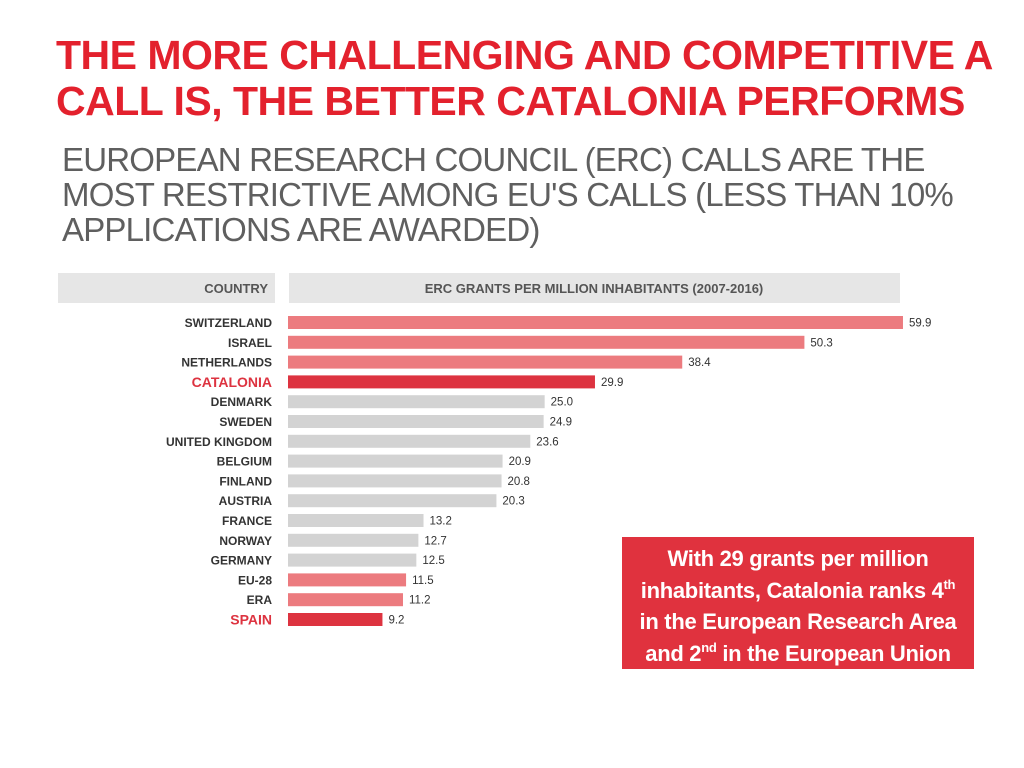  Describe the element at coordinates (353, 540) in the screenshot. I see `bar-norway` at that location.